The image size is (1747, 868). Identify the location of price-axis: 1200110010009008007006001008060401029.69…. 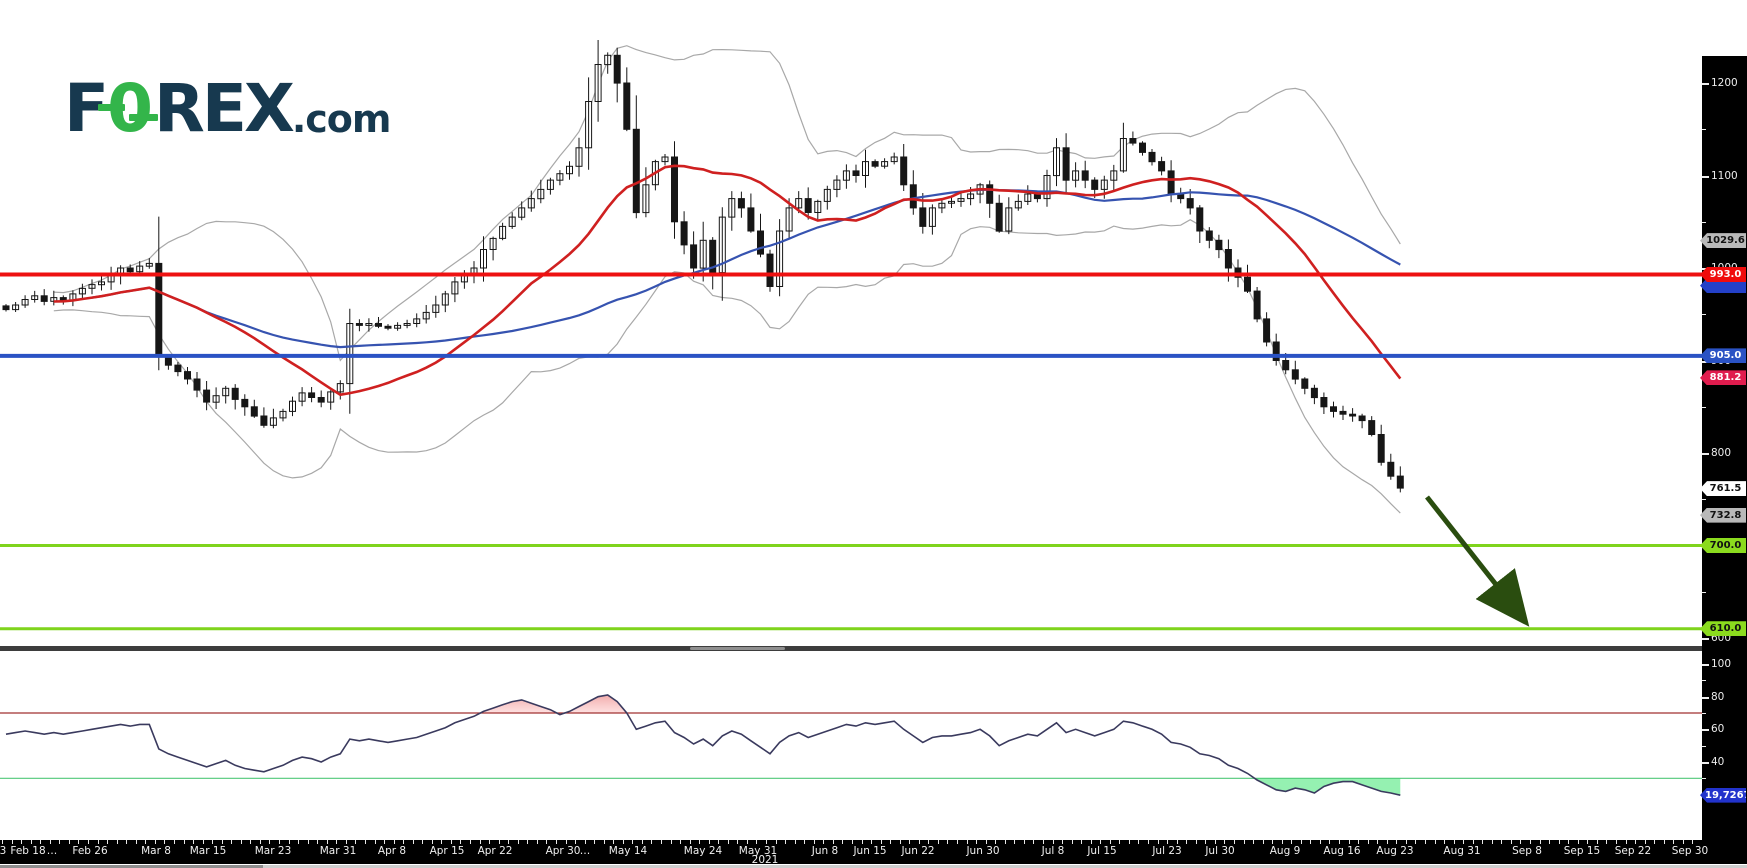
(1723, 448).